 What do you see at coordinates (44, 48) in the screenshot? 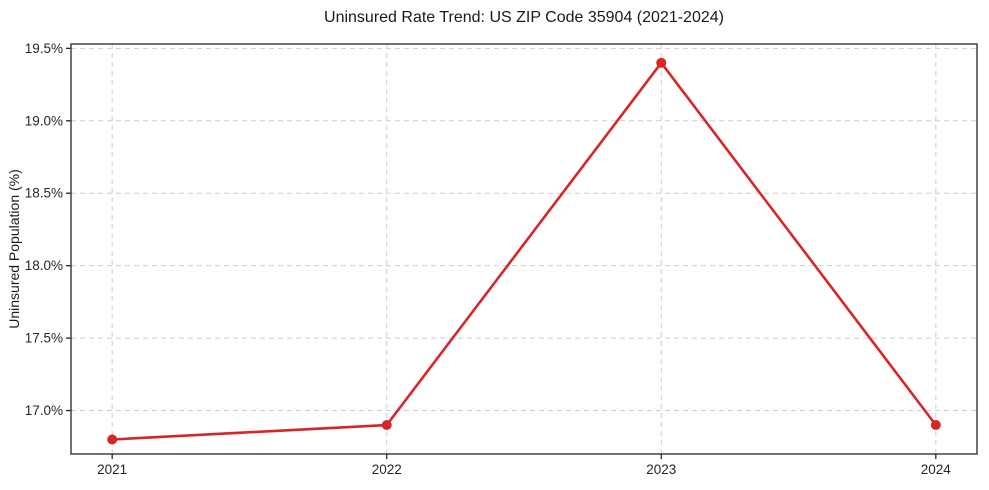
I see `y-tick-label: 19.5%` at bounding box center [44, 48].